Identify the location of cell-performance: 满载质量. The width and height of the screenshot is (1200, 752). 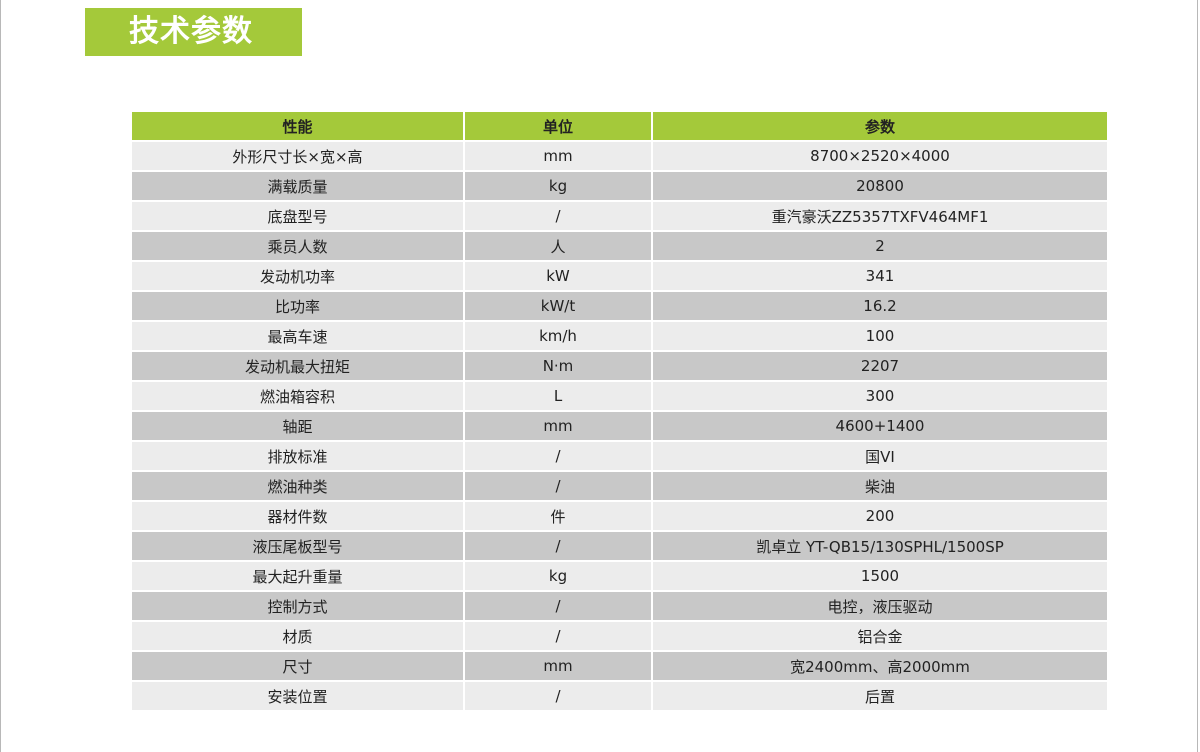
(297, 186).